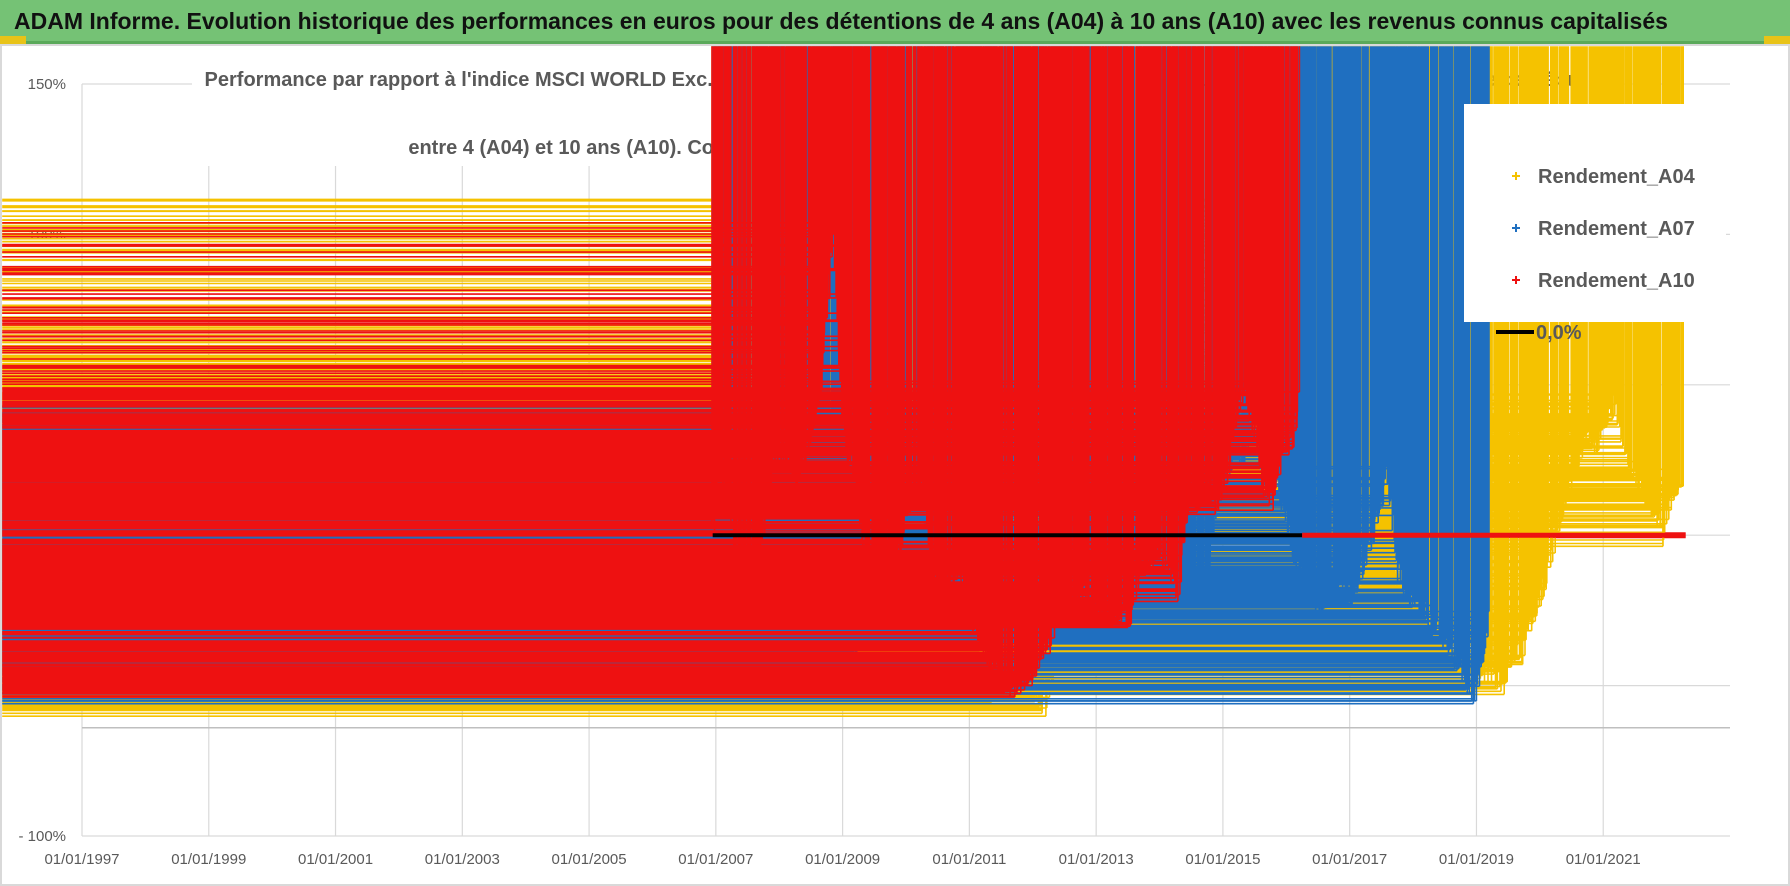  What do you see at coordinates (1476, 859) in the screenshot?
I see `x-tick-label: 01/01/2019` at bounding box center [1476, 859].